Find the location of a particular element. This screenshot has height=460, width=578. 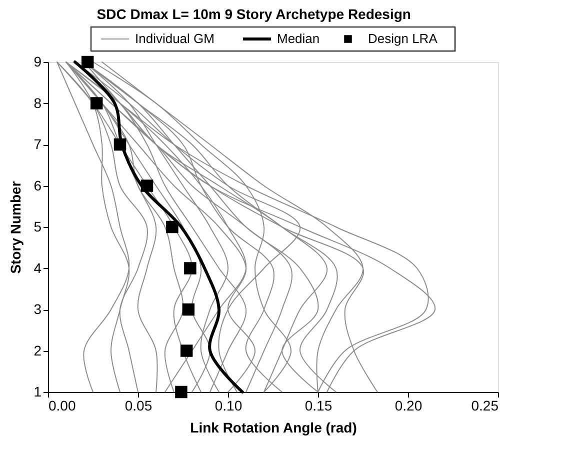

x-tick-label: 0.25 is located at coordinates (485, 406).